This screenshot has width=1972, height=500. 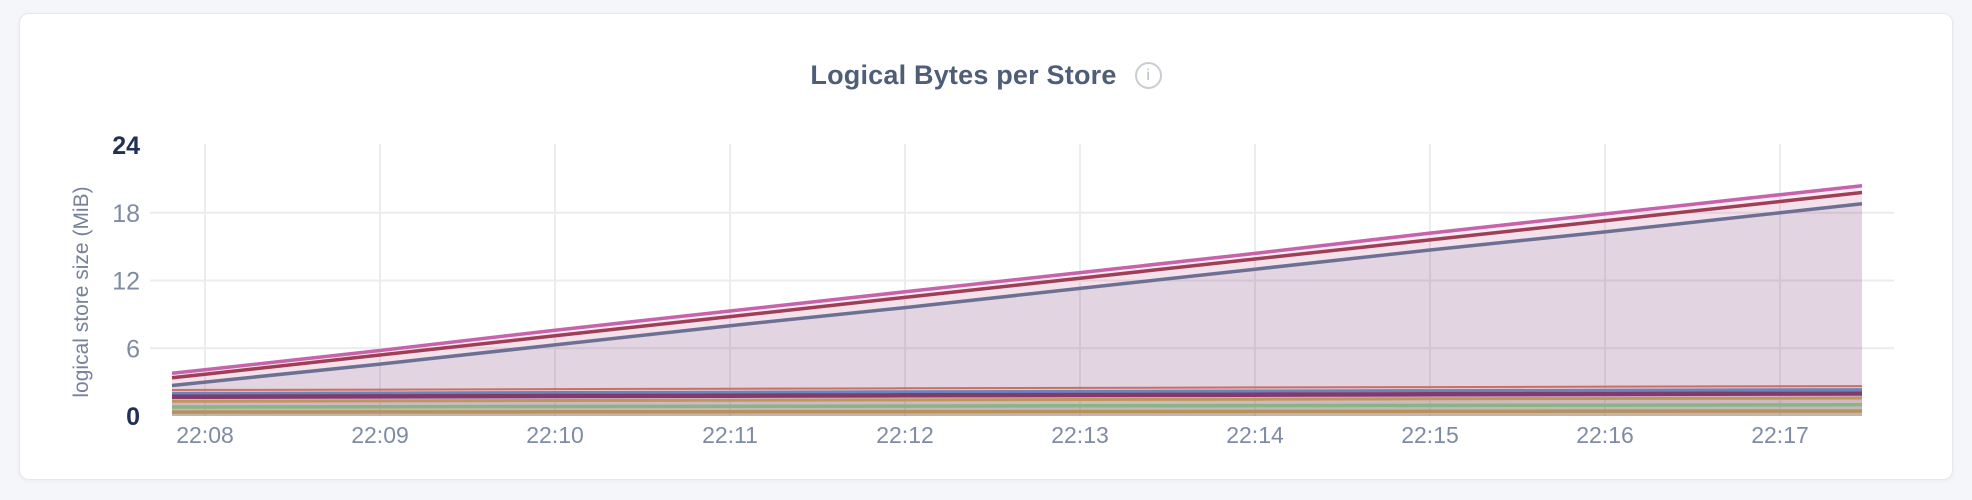 What do you see at coordinates (1080, 435) in the screenshot?
I see `x-tick-label: 22:13` at bounding box center [1080, 435].